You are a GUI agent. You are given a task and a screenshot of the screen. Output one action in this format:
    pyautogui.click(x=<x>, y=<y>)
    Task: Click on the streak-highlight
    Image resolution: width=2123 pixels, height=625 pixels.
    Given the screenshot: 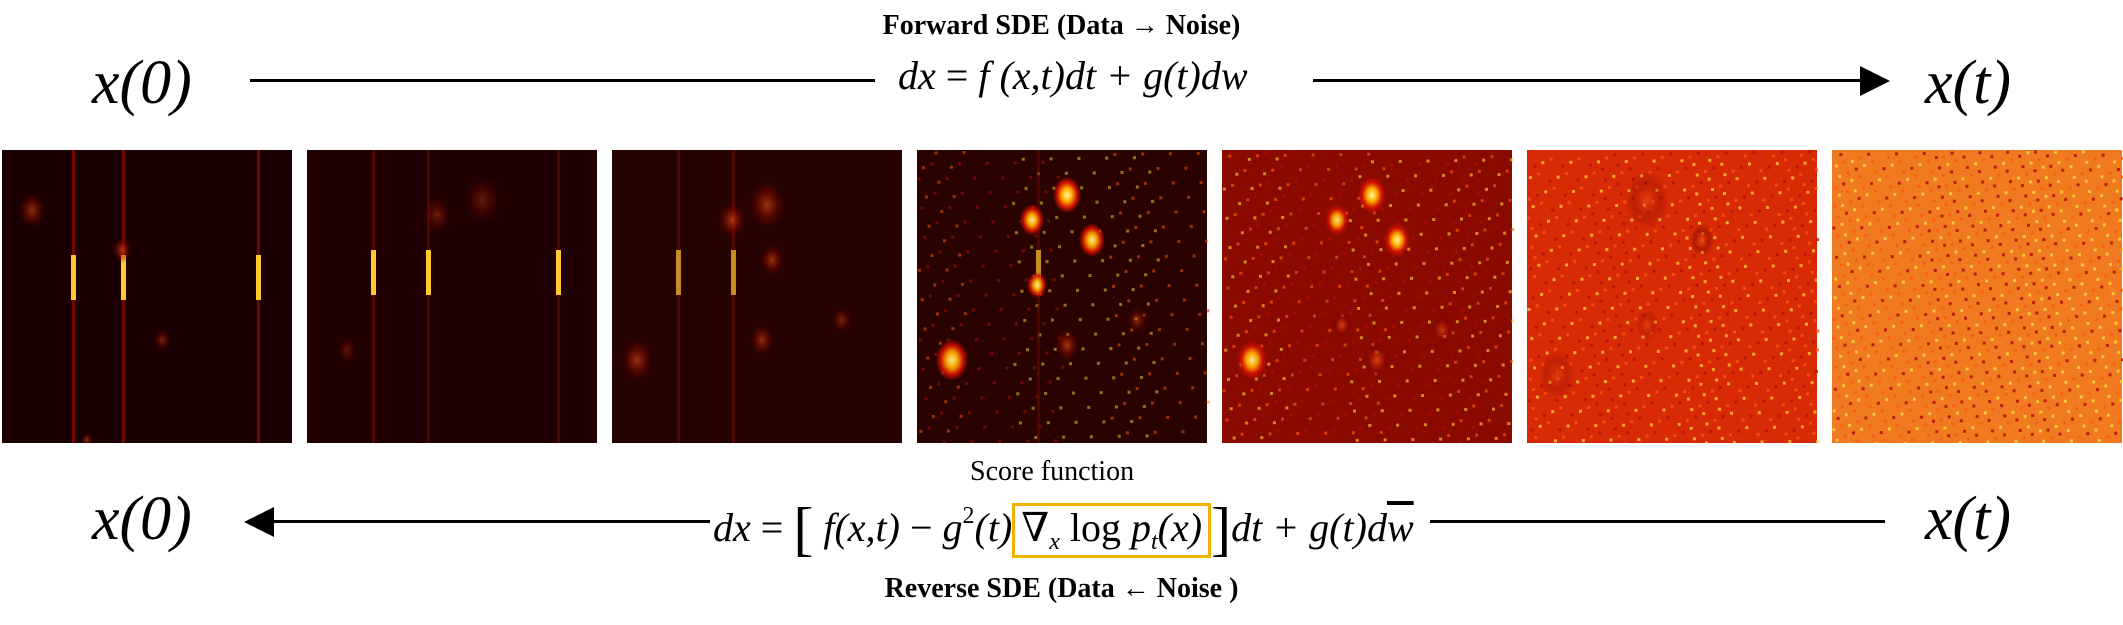 What is the action you would take?
    pyautogui.click(x=258, y=277)
    